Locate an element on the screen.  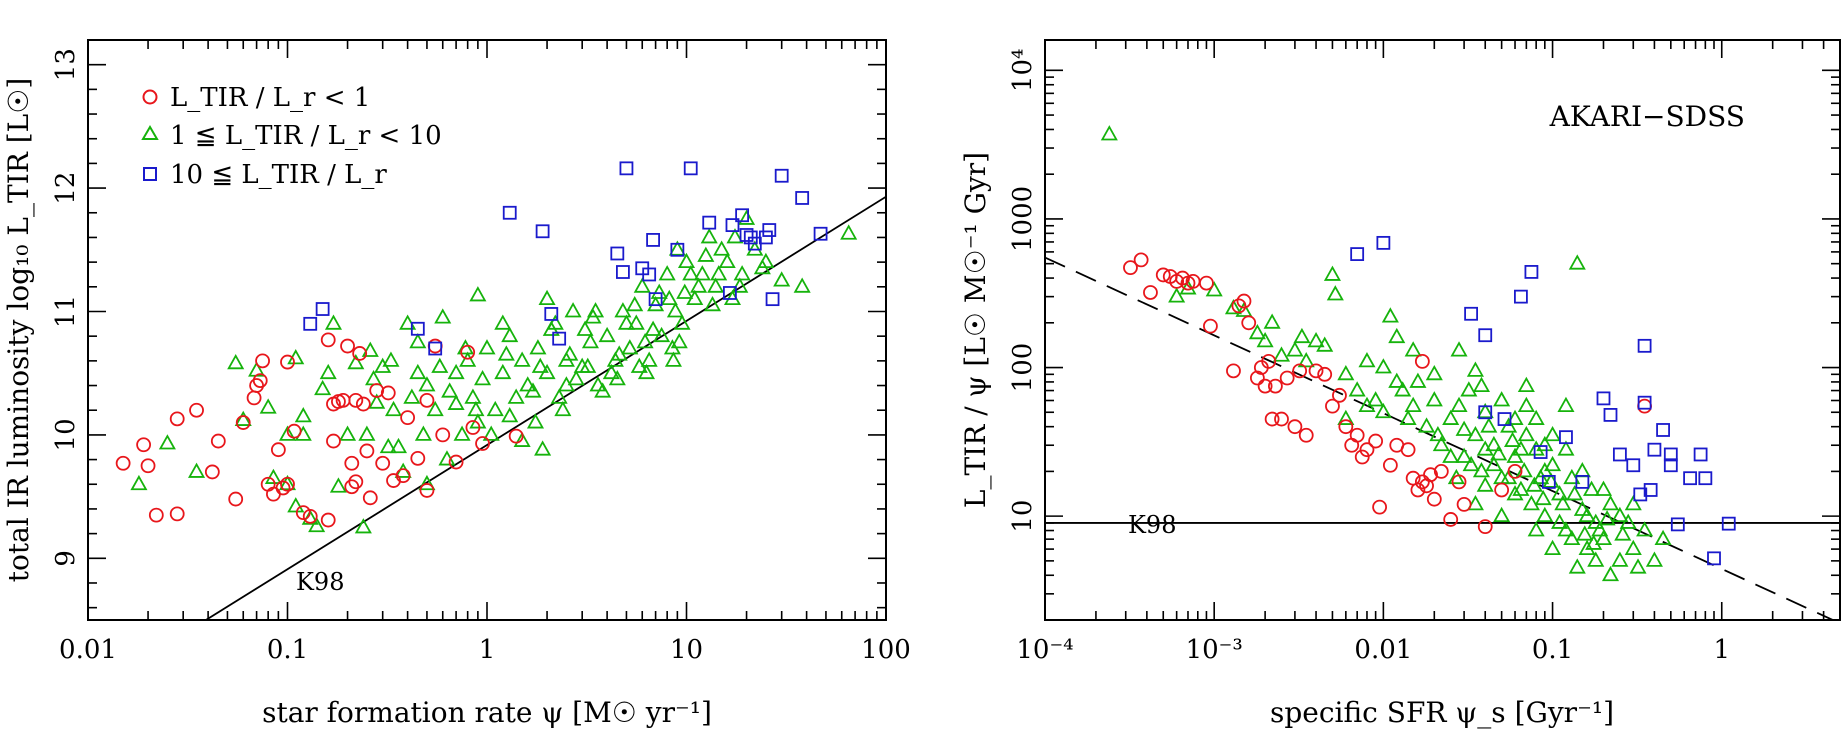
left-y-tick-label: 11 is located at coordinates (66, 311).